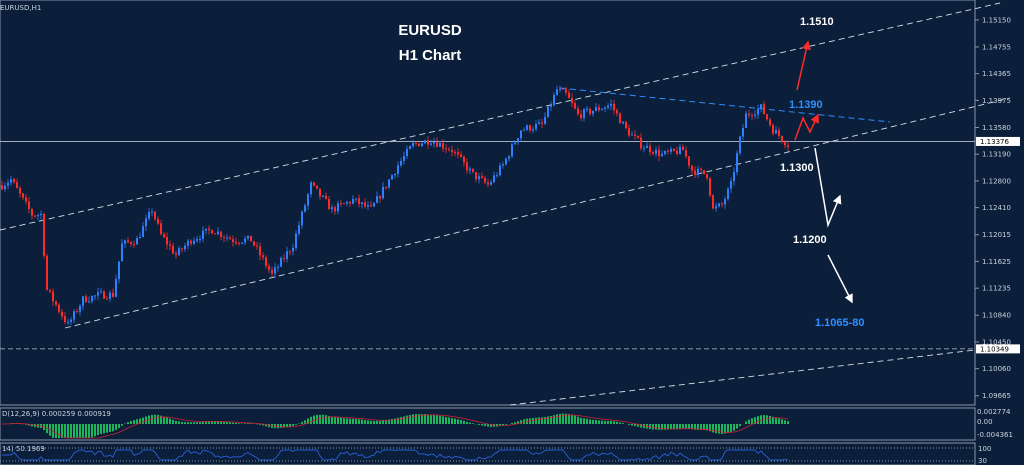 The width and height of the screenshot is (1024, 465). Describe the element at coordinates (996, 47) in the screenshot. I see `y-tick-label: 1.14755` at that location.